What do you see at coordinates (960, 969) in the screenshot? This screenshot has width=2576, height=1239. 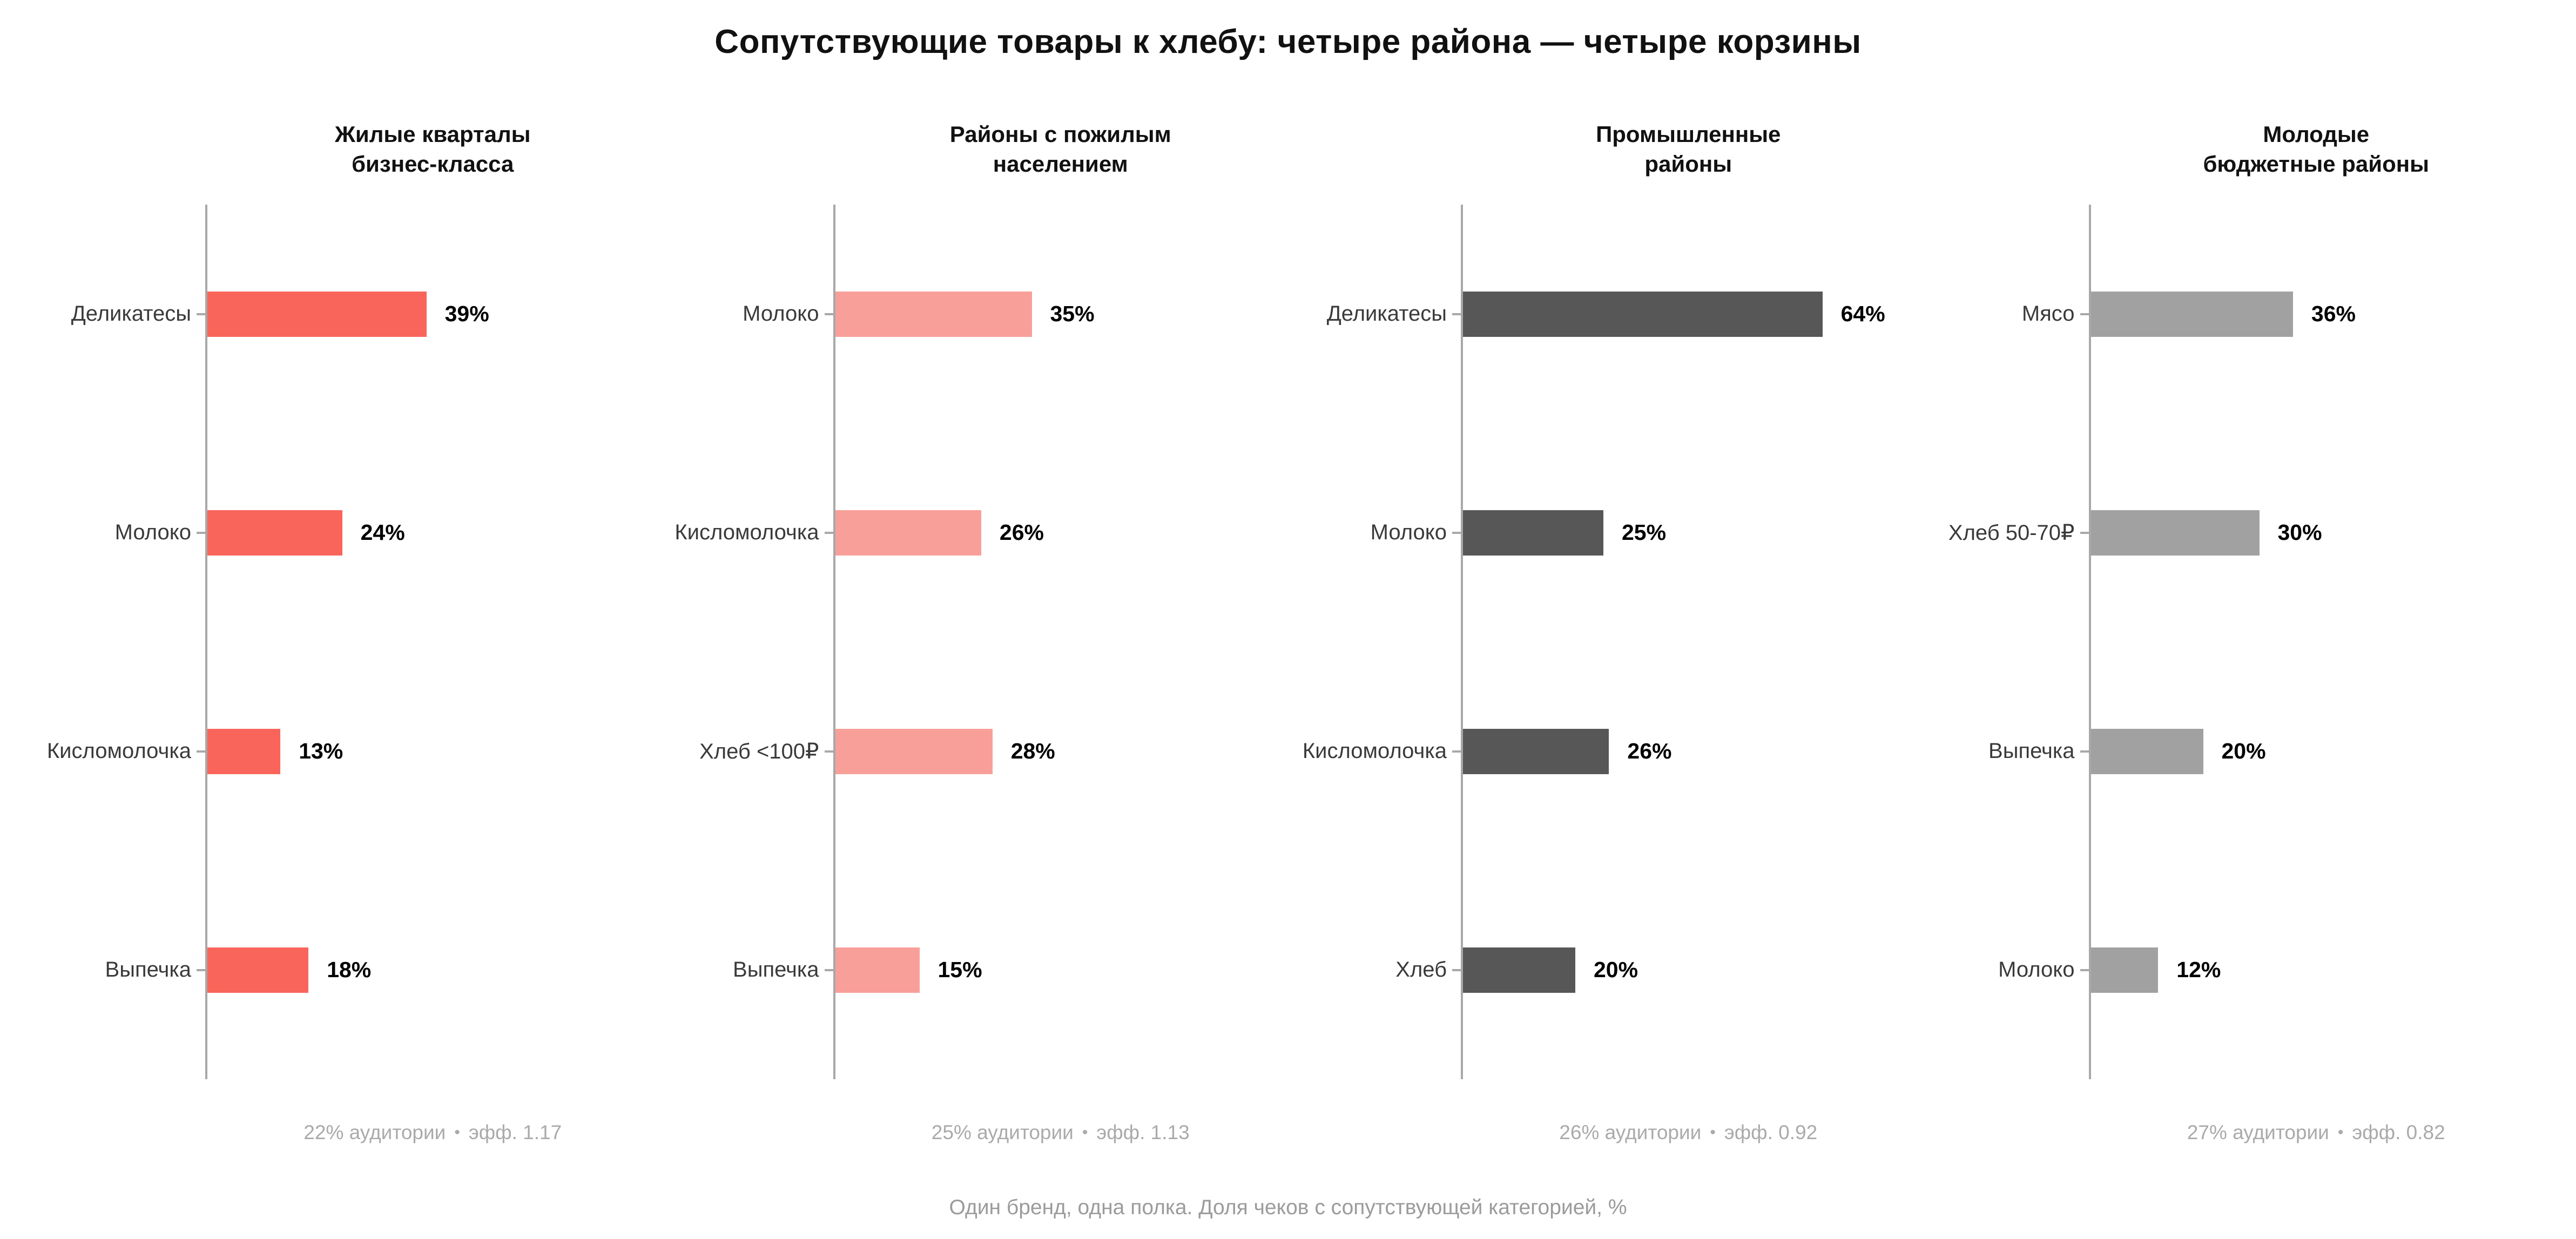 I see `bar-value-label: 15%` at bounding box center [960, 969].